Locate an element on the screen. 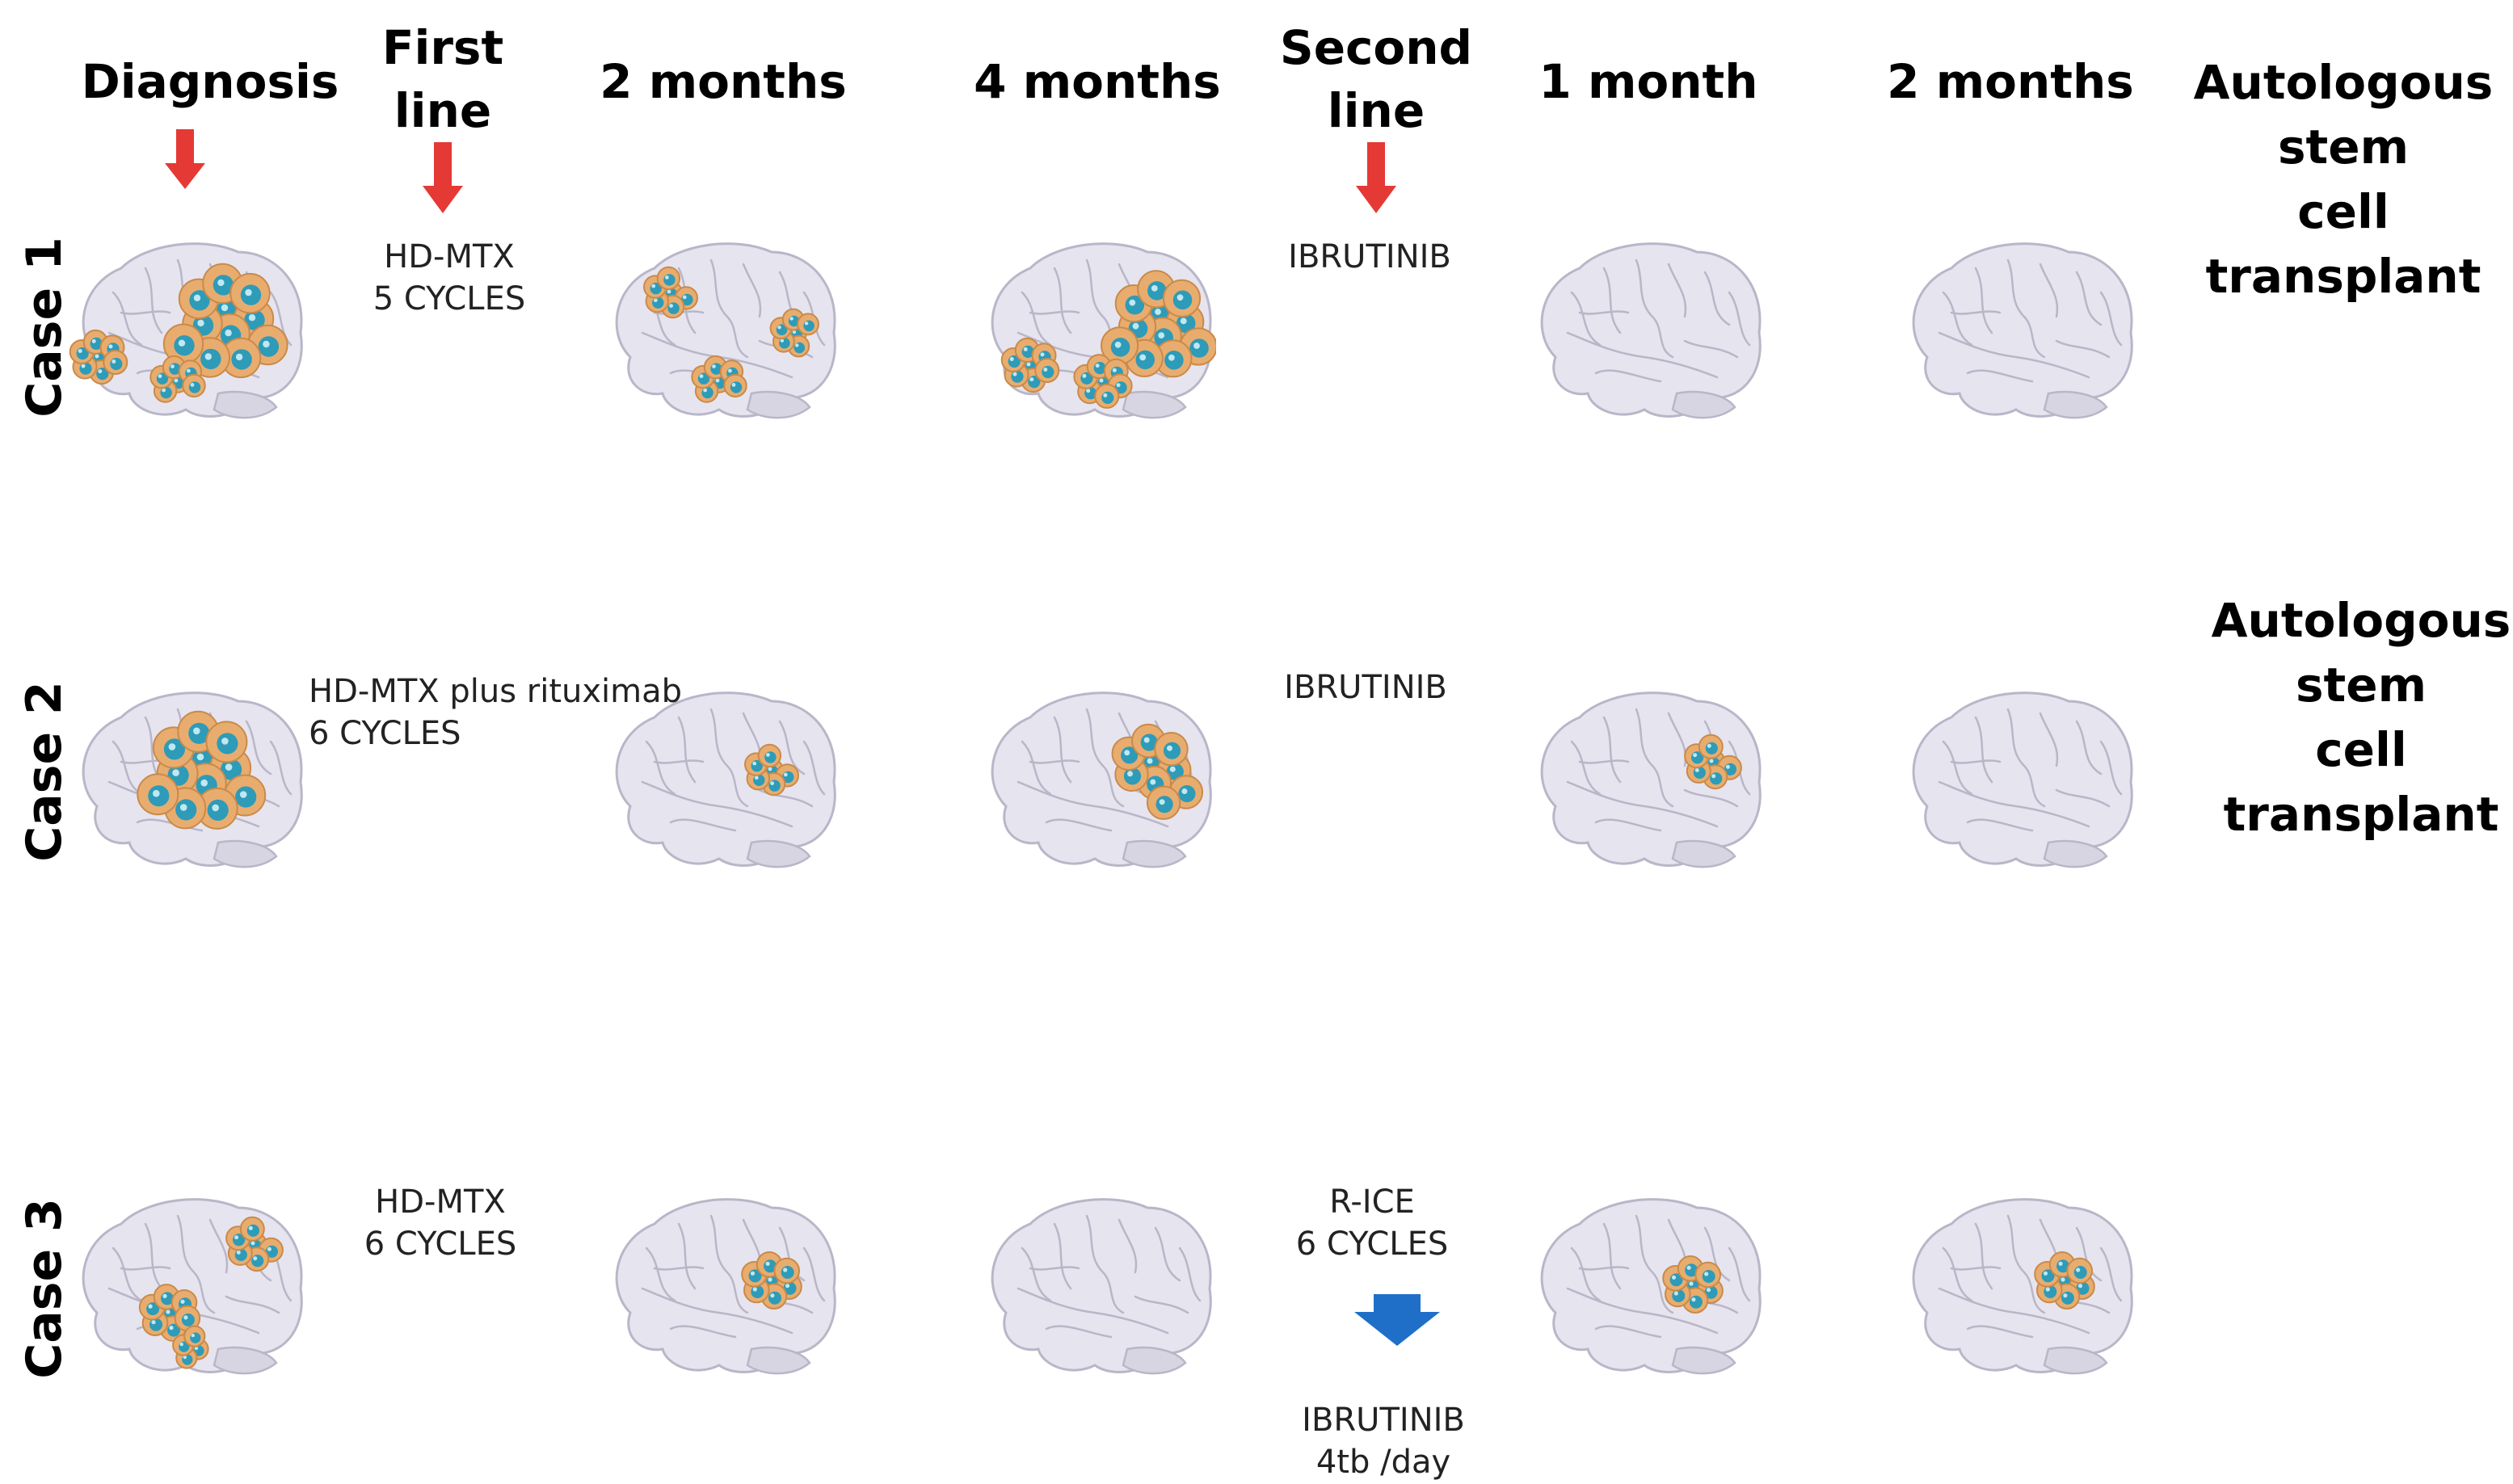  case-2-first-line-treatment: HD-MTX plus rituximab 6 CYCLES is located at coordinates (495, 713).